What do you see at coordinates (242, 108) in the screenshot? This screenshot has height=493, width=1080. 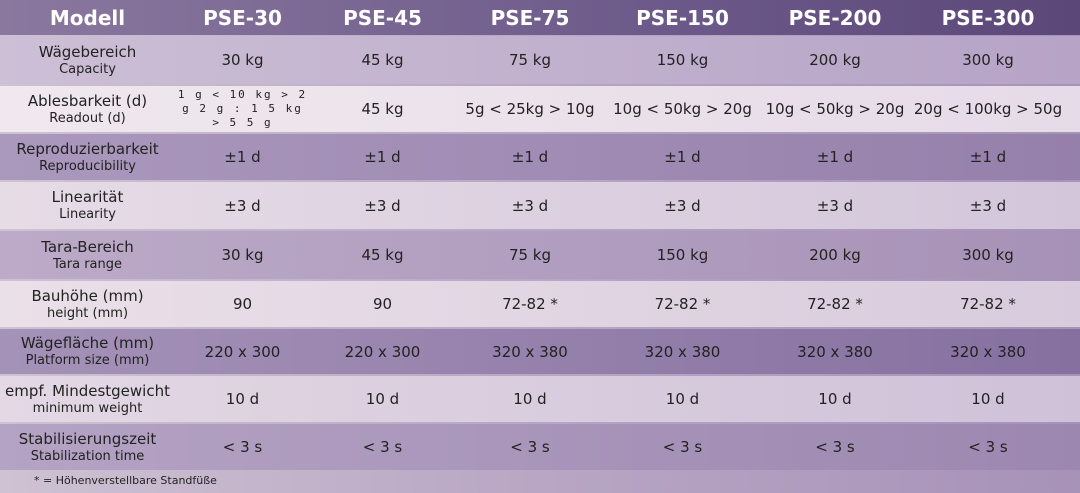 I see `cell-text: 1 g < 10 kg > 2 g 2 g : 1 5 kg > 5 5 g` at bounding box center [242, 108].